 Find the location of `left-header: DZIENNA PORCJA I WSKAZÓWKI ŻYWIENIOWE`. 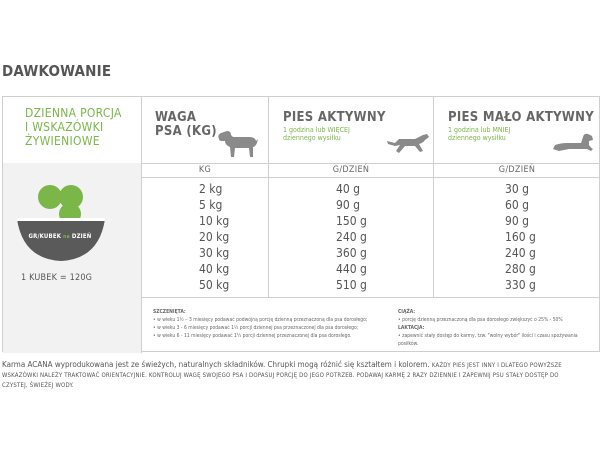

left-header: DZIENNA PORCJA I WSKAZÓWKI ŻYWIENIOWE is located at coordinates (73, 127).